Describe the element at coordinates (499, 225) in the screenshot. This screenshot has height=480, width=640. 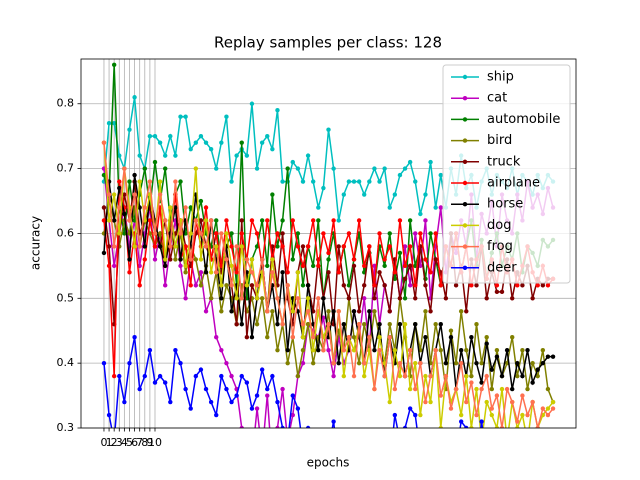
I see `legend-label: dog` at that location.